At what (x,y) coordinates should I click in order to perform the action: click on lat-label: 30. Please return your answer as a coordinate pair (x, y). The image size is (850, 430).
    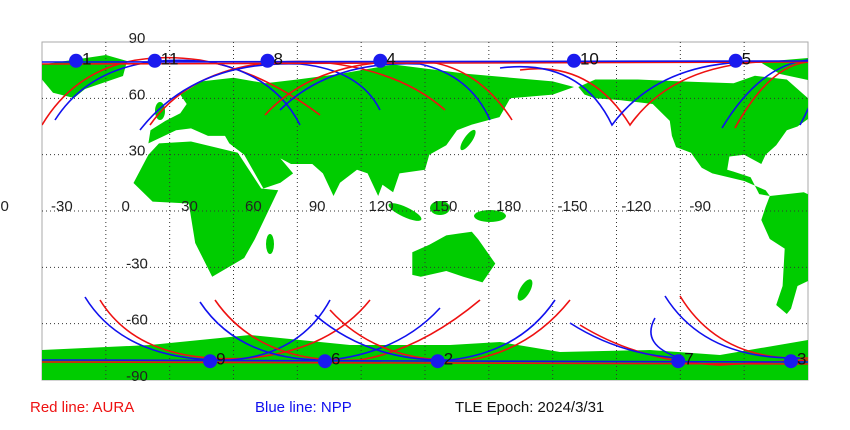
    Looking at the image, I should click on (137, 151).